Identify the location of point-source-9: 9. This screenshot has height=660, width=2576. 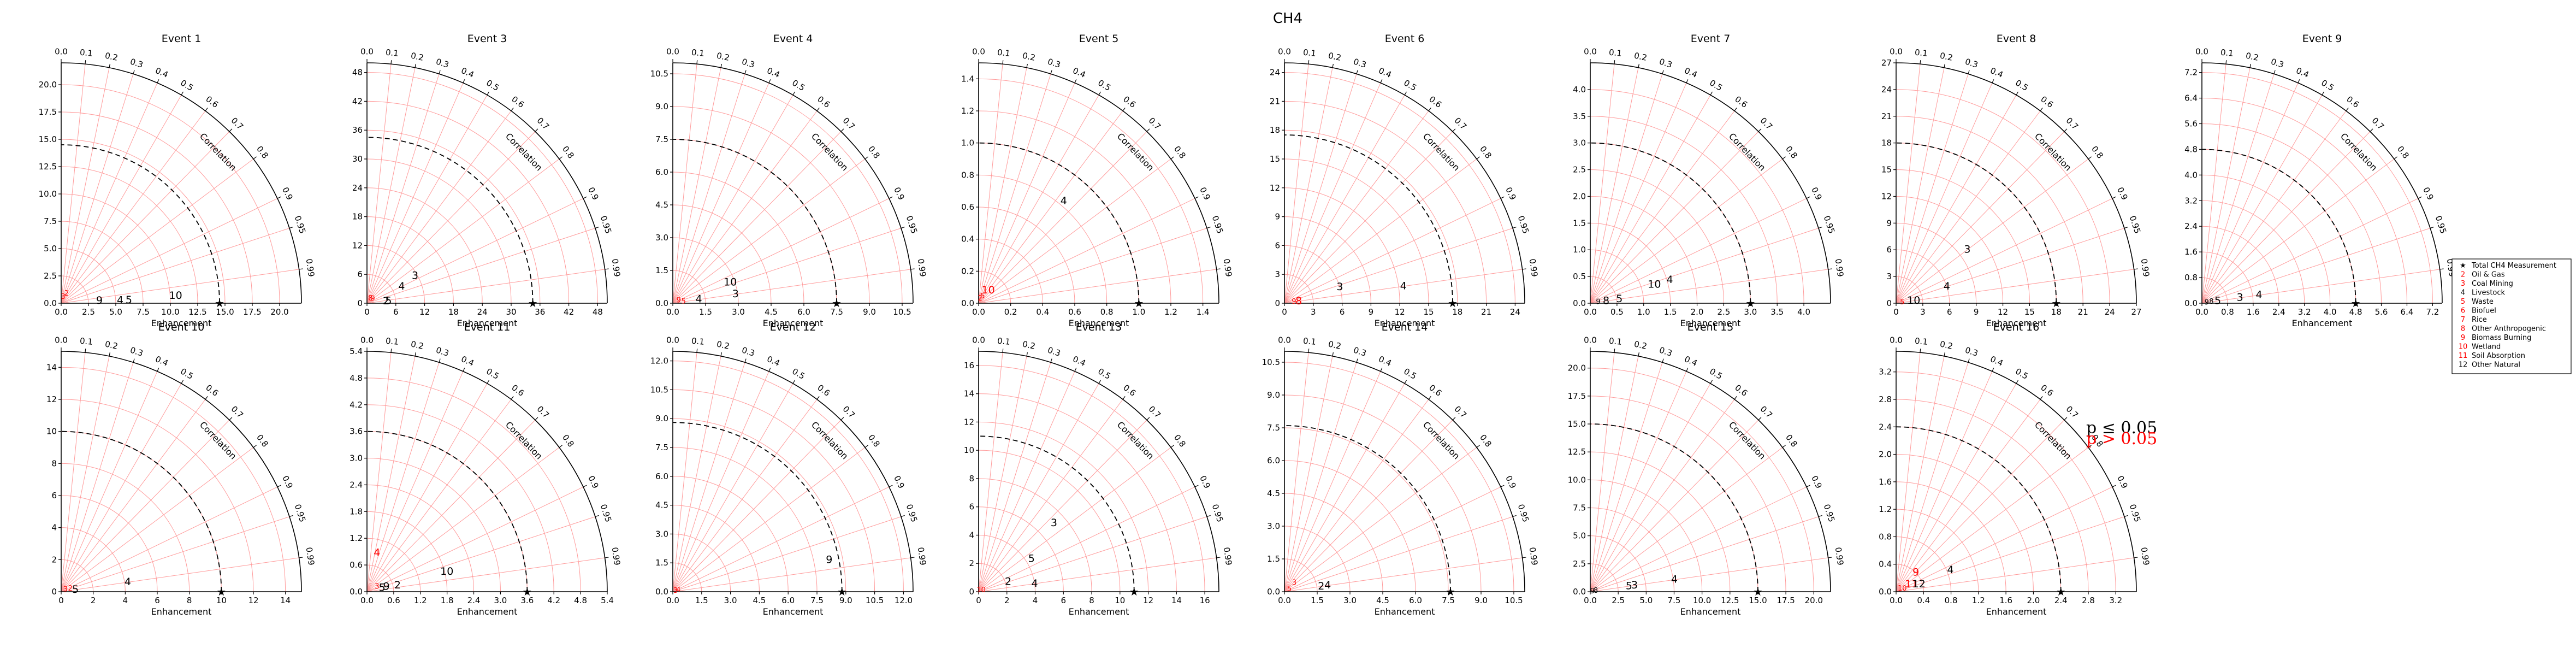
(1294, 302).